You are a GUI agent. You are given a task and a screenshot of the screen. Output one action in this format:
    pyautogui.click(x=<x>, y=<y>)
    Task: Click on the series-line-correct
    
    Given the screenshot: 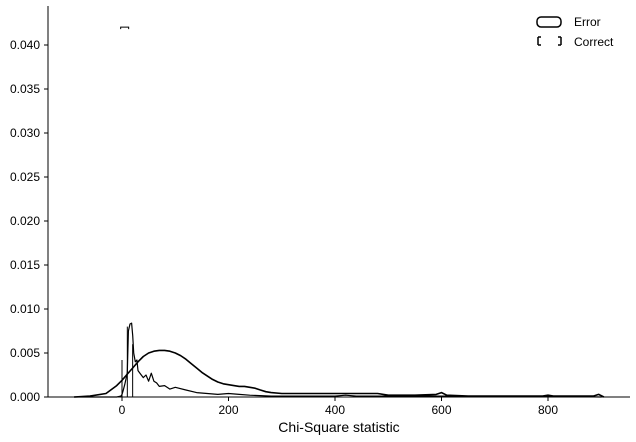 What is the action you would take?
    pyautogui.click(x=338, y=360)
    